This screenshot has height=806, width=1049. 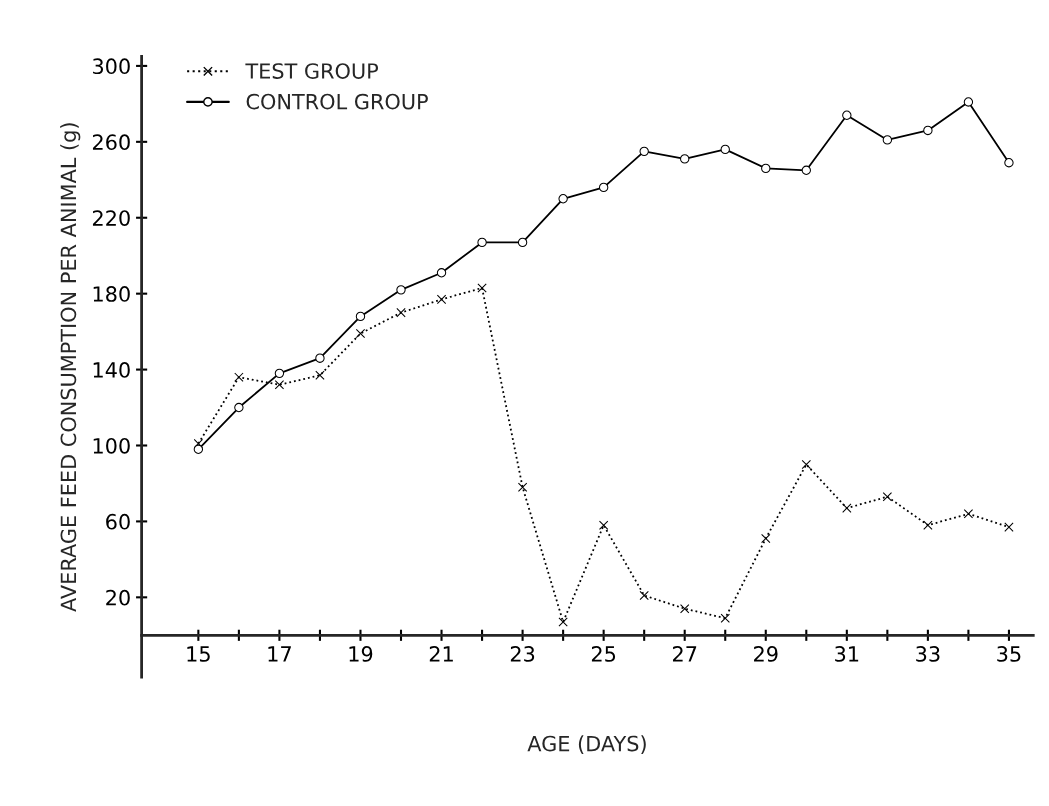 What do you see at coordinates (111, 445) in the screenshot?
I see `y-tick-label: 100` at bounding box center [111, 445].